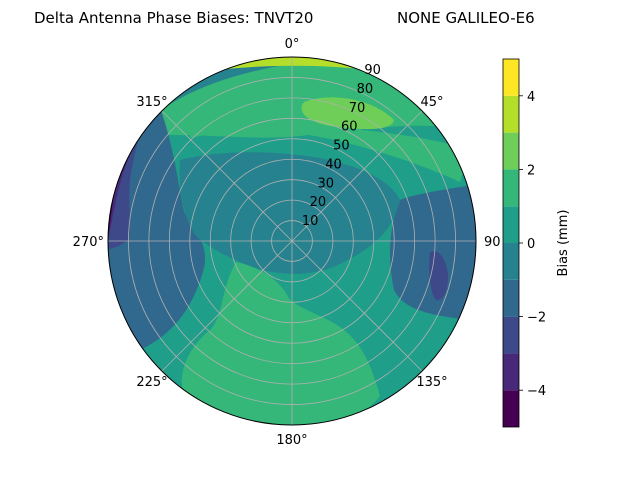  I want to click on radial-tick-label: 20, so click(318, 202).